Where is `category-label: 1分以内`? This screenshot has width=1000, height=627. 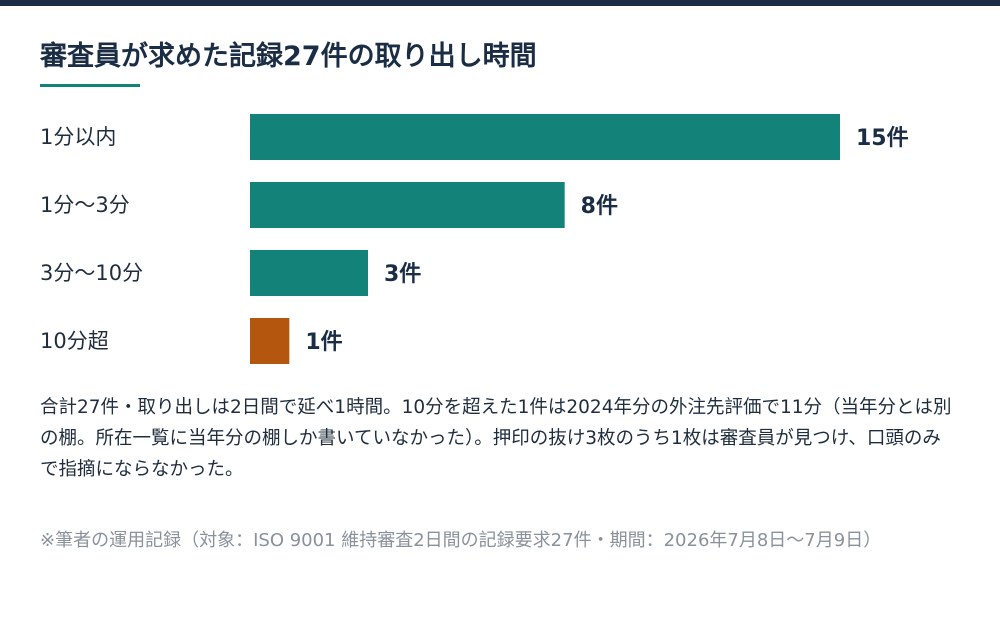
category-label: 1分以内 is located at coordinates (78, 137).